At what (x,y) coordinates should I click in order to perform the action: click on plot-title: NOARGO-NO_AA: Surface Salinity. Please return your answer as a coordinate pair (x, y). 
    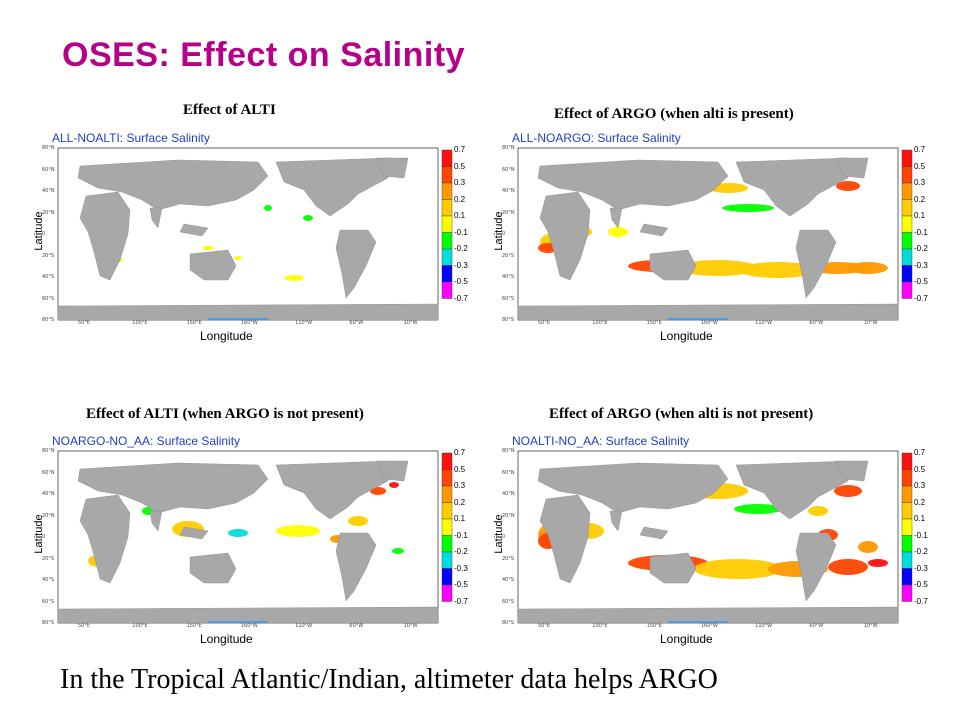
    Looking at the image, I should click on (146, 441).